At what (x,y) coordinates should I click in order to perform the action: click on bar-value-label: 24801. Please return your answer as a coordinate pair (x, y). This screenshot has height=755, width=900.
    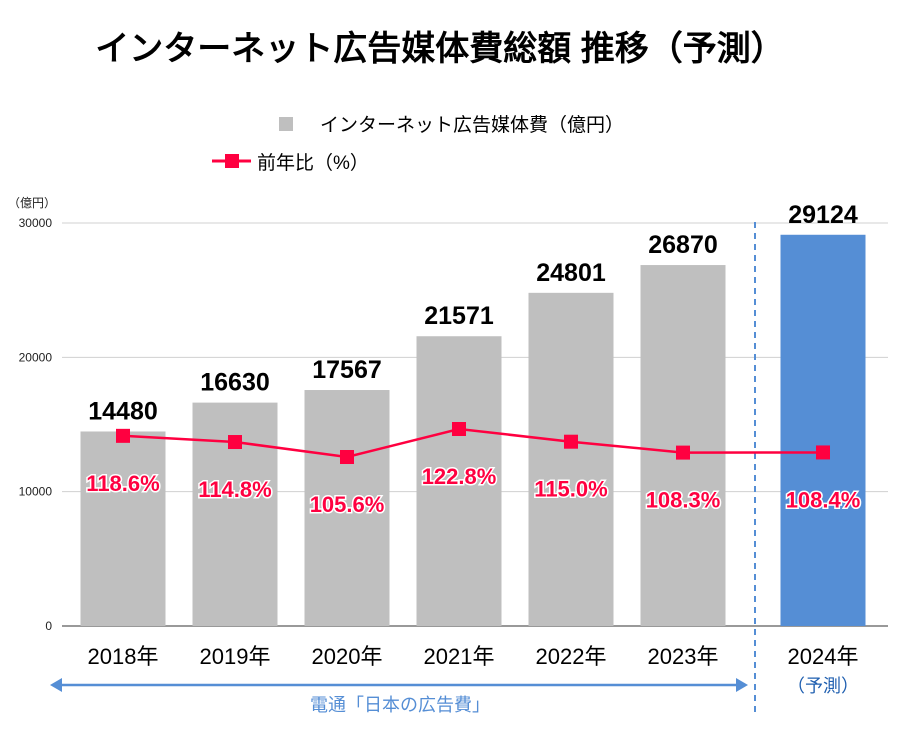
    Looking at the image, I should click on (571, 273).